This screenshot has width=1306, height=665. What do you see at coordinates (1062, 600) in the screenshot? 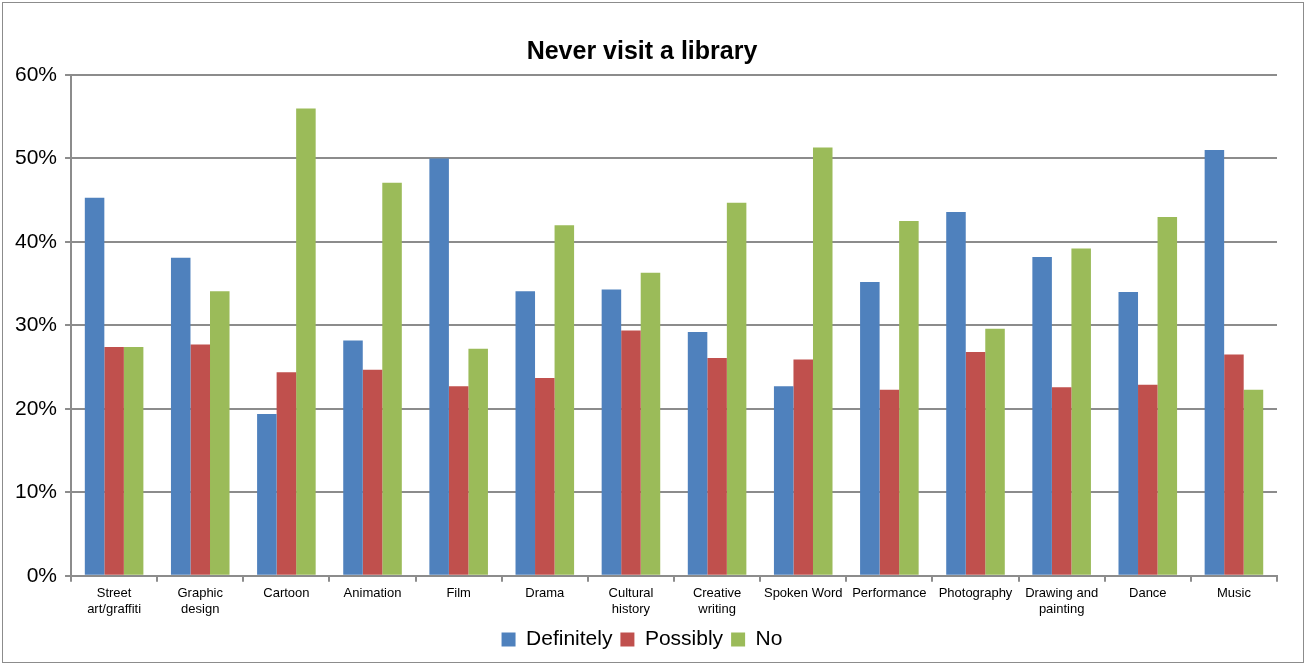
I see `x-tick-label: Drawing and painting` at bounding box center [1062, 600].